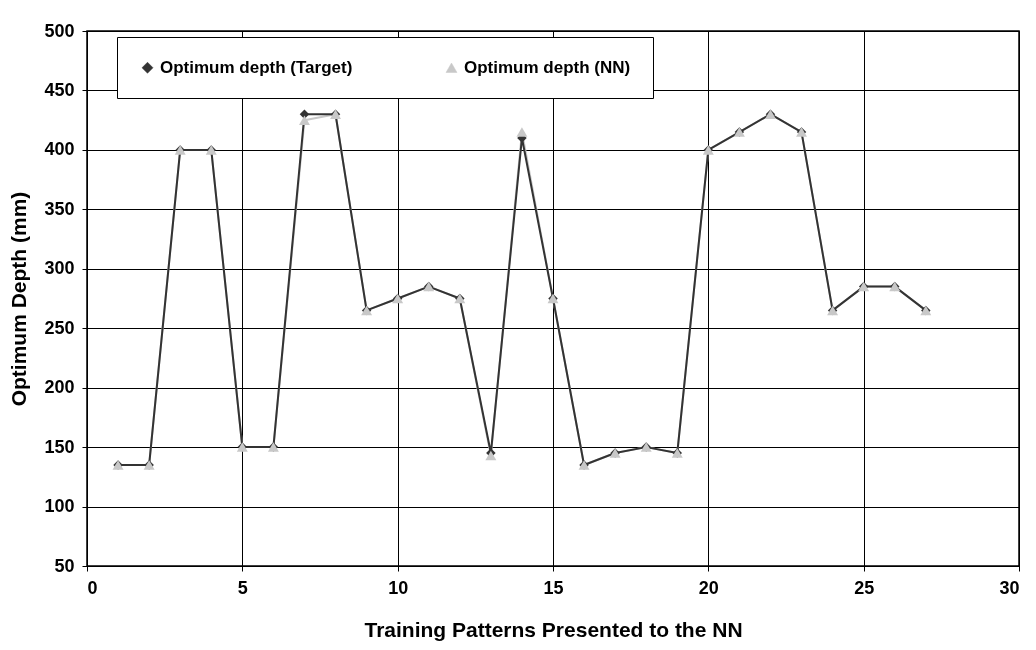  What do you see at coordinates (864, 587) in the screenshot?
I see `x-tick-label: 25` at bounding box center [864, 587].